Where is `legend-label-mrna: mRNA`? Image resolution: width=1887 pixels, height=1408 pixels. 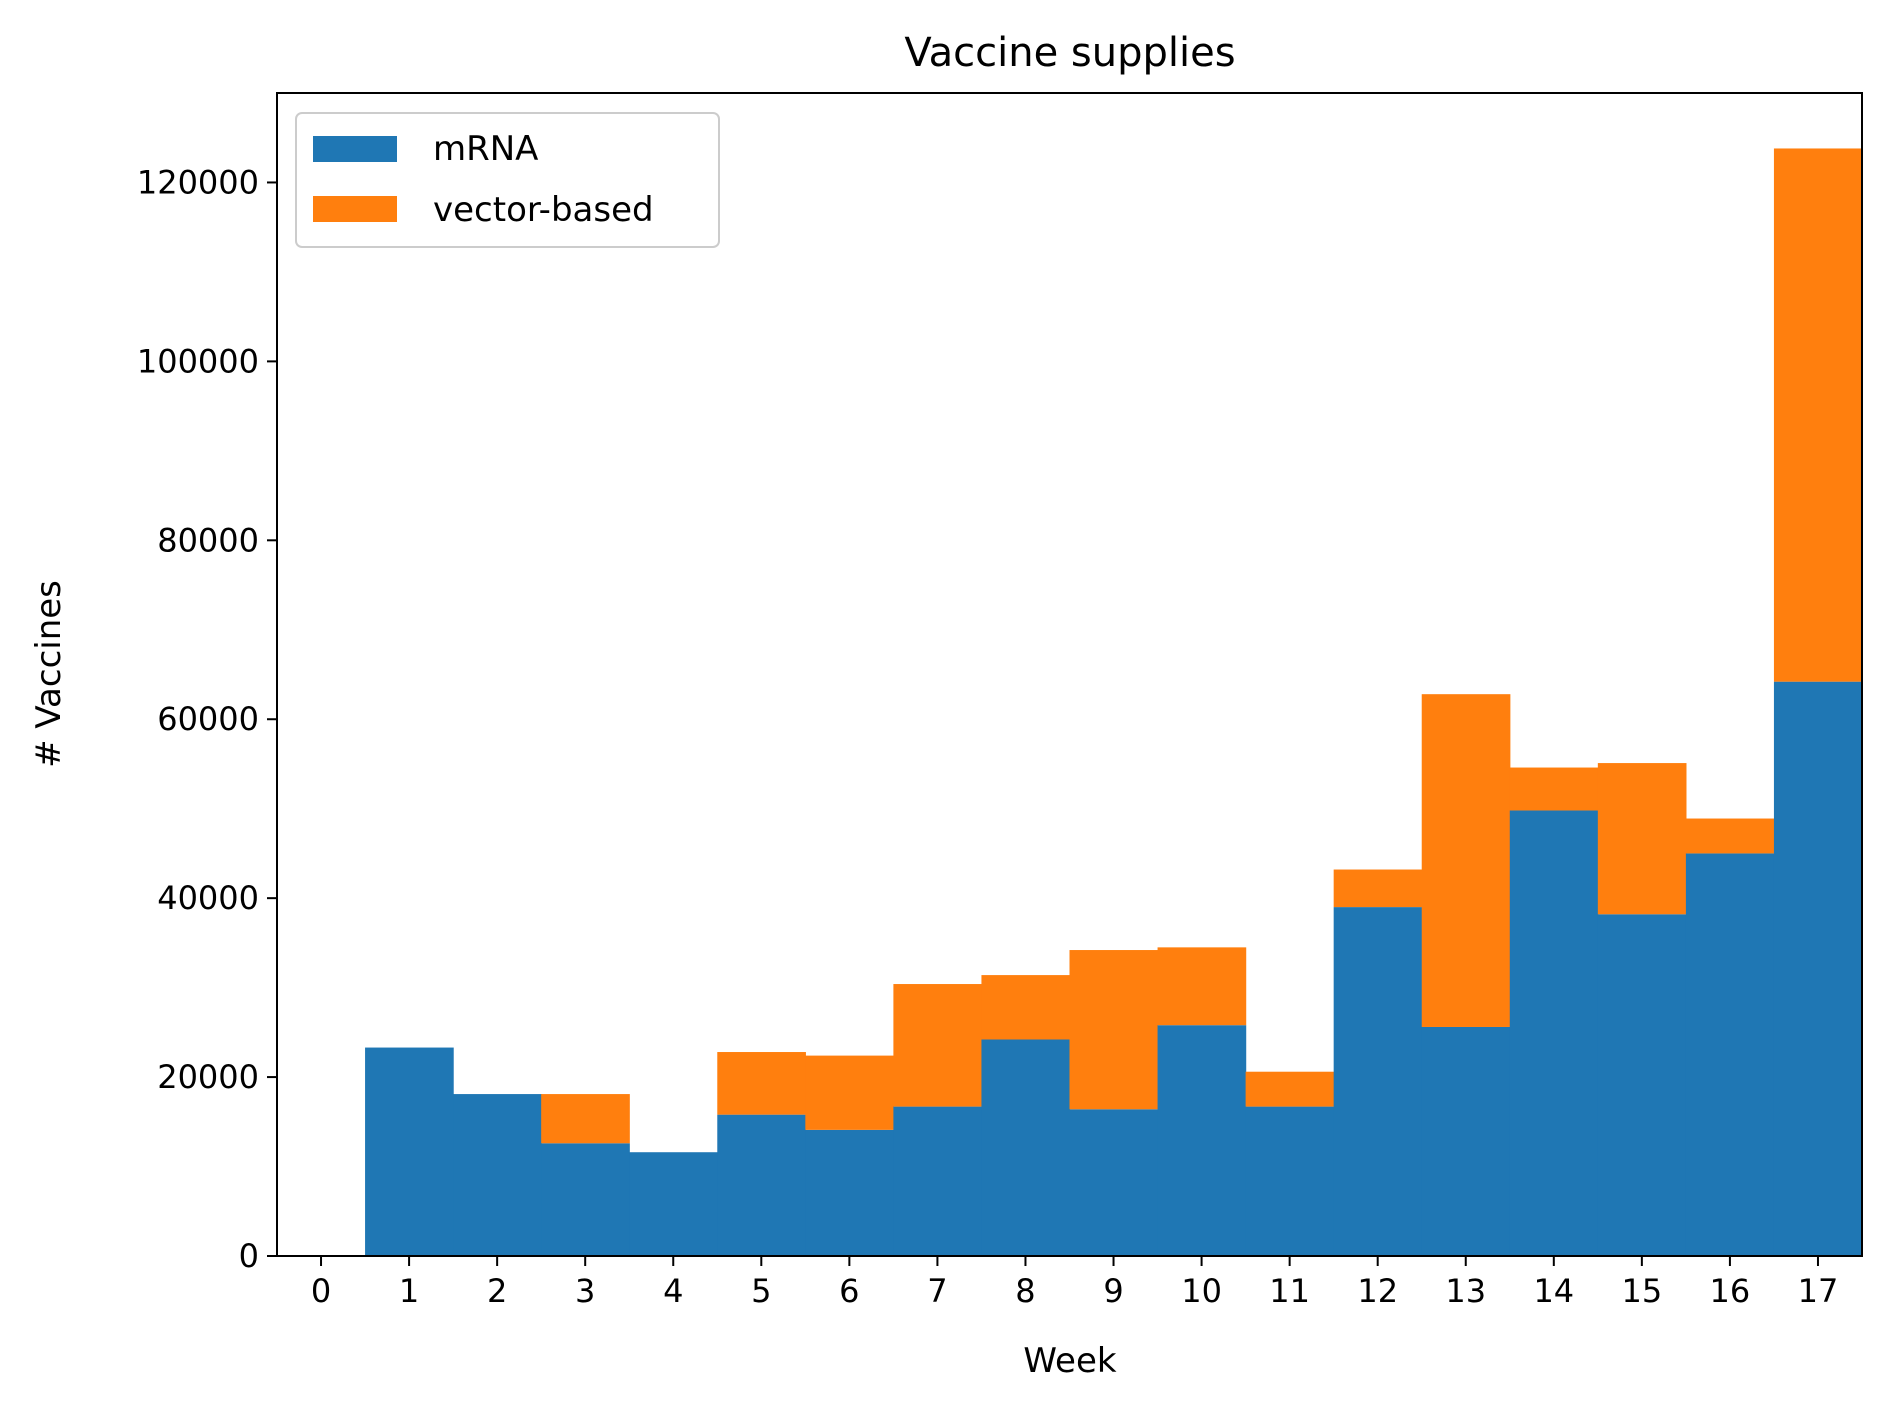
legend-label-mrna: mRNA is located at coordinates (485, 149).